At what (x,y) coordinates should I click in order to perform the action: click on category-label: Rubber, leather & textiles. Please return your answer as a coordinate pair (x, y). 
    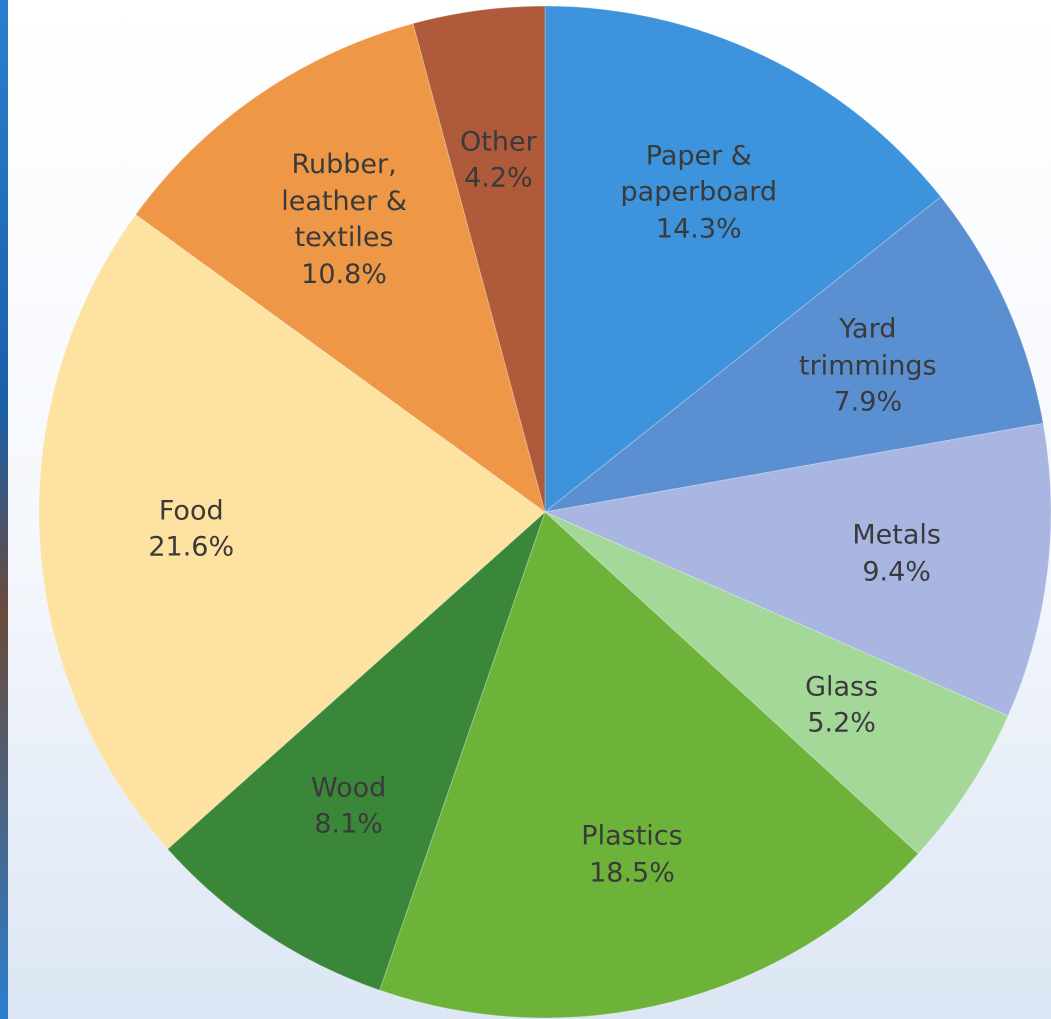
    Looking at the image, I should click on (344, 201).